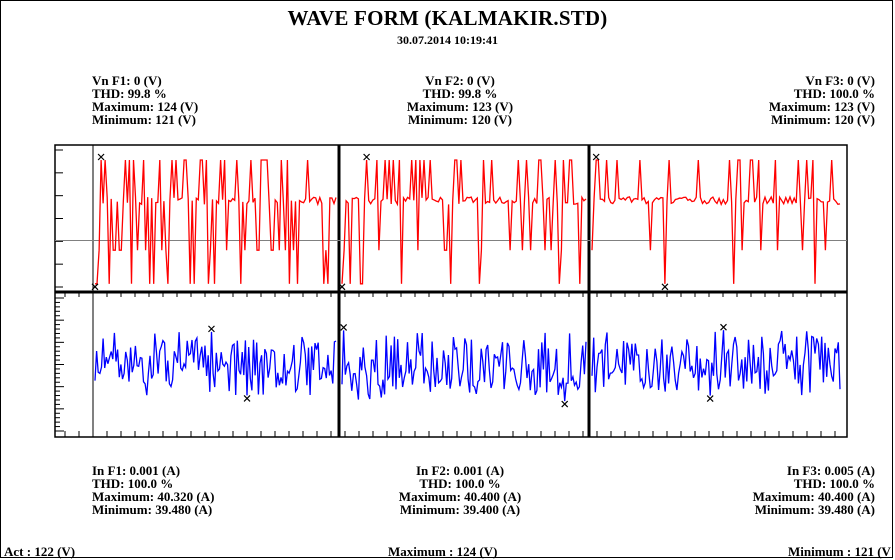 The image size is (895, 560). What do you see at coordinates (136, 470) in the screenshot?
I see `current-name-f1: In F1: 0.001 (A)` at bounding box center [136, 470].